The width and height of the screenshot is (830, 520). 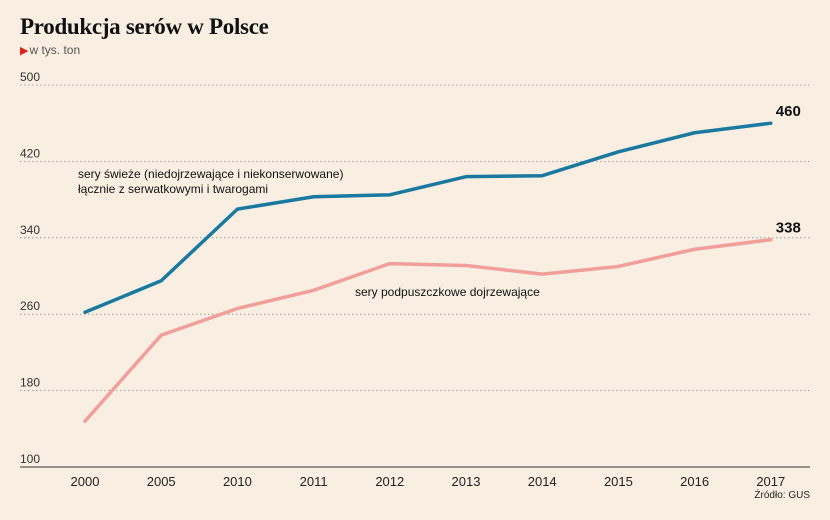 What do you see at coordinates (694, 481) in the screenshot?
I see `x-tick-label: 2016` at bounding box center [694, 481].